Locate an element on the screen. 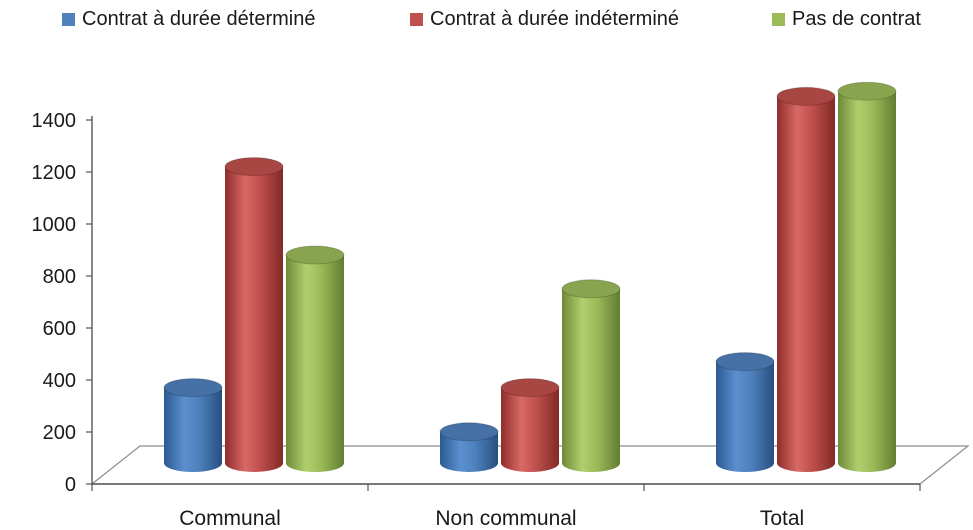 The image size is (973, 530). legend-item-cdi: Contrat à durée indéterminé is located at coordinates (544, 19).